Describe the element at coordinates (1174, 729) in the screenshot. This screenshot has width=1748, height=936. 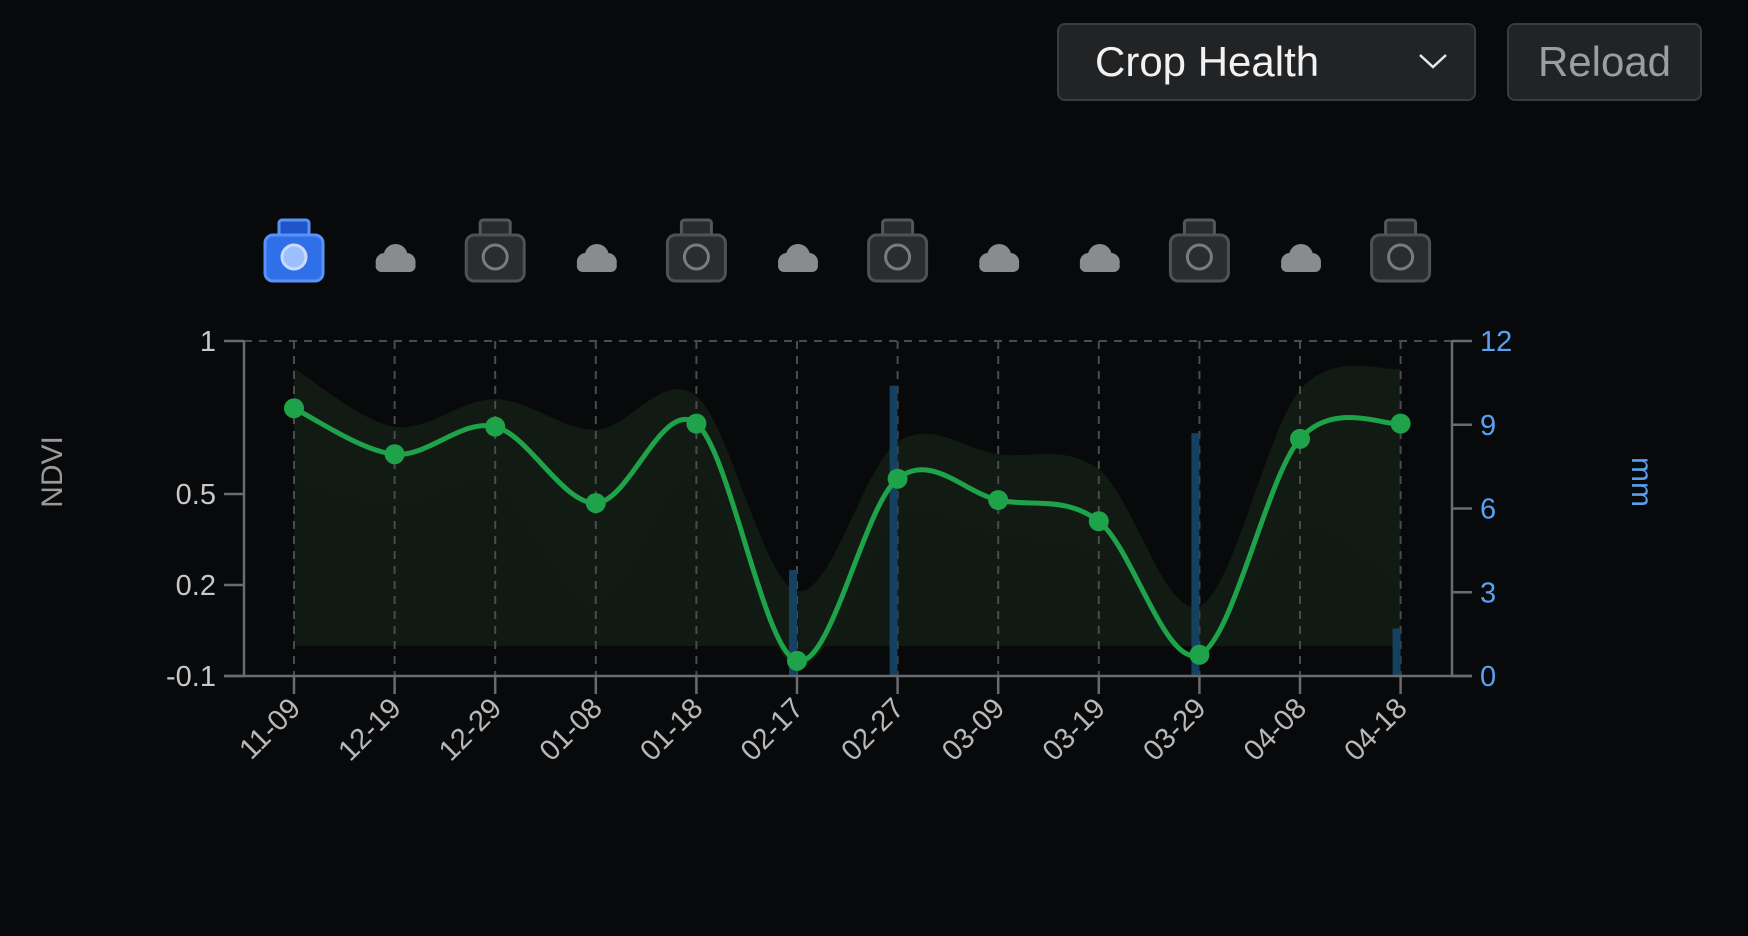
I see `x-tick-label: 03-29` at that location.